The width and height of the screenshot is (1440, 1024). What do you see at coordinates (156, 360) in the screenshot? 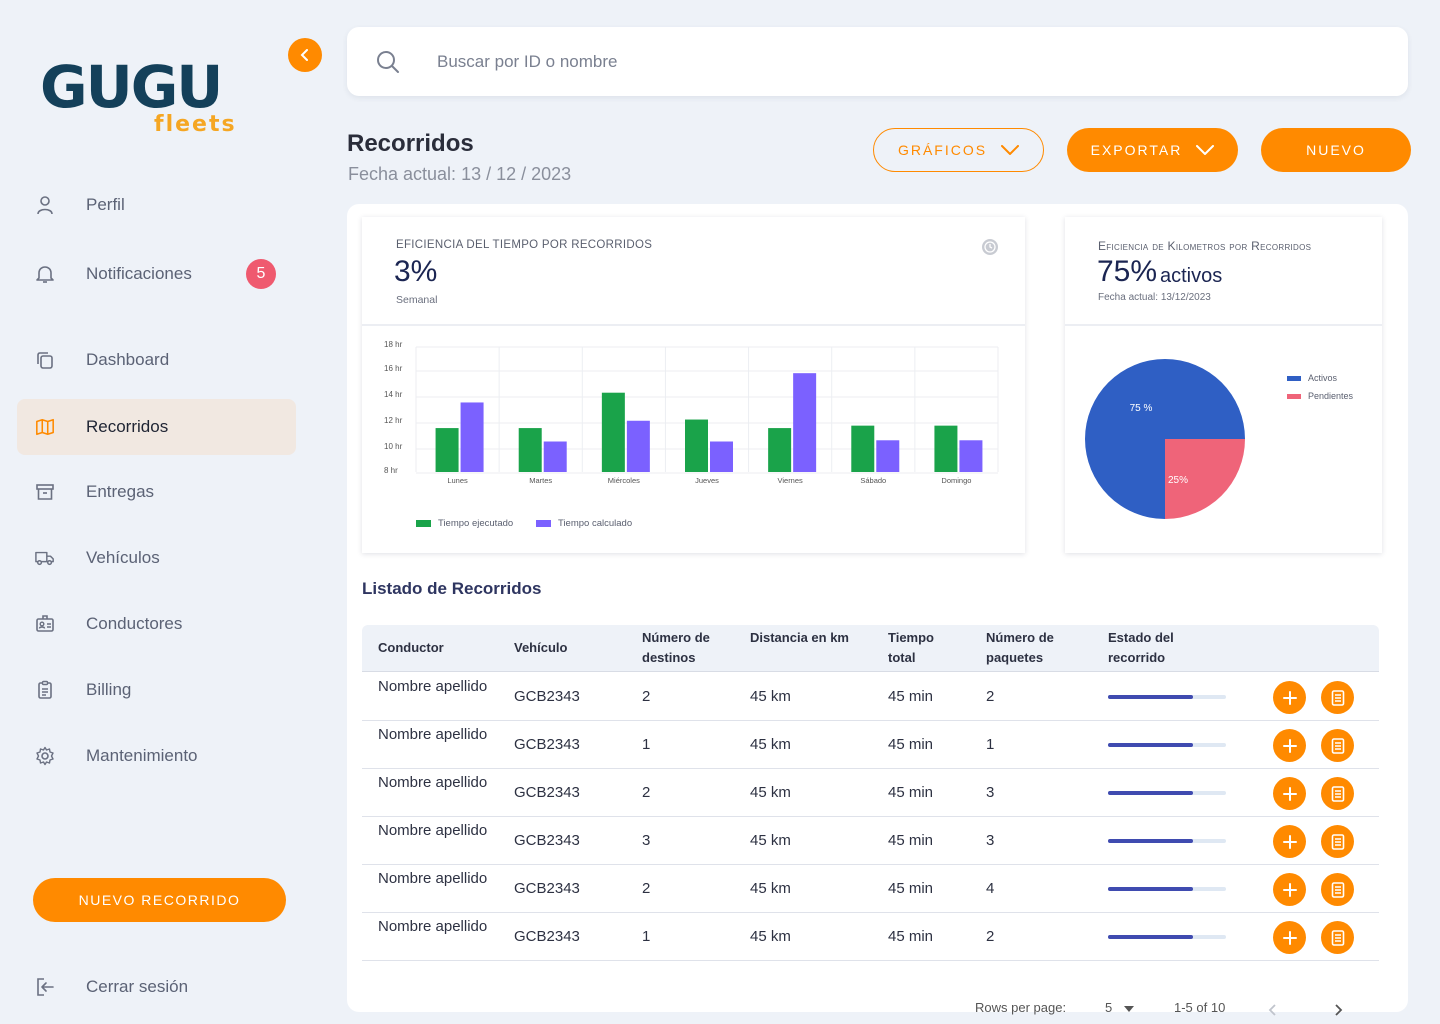
I see `sidebar-item-dashboard: Dashboard` at bounding box center [156, 360].